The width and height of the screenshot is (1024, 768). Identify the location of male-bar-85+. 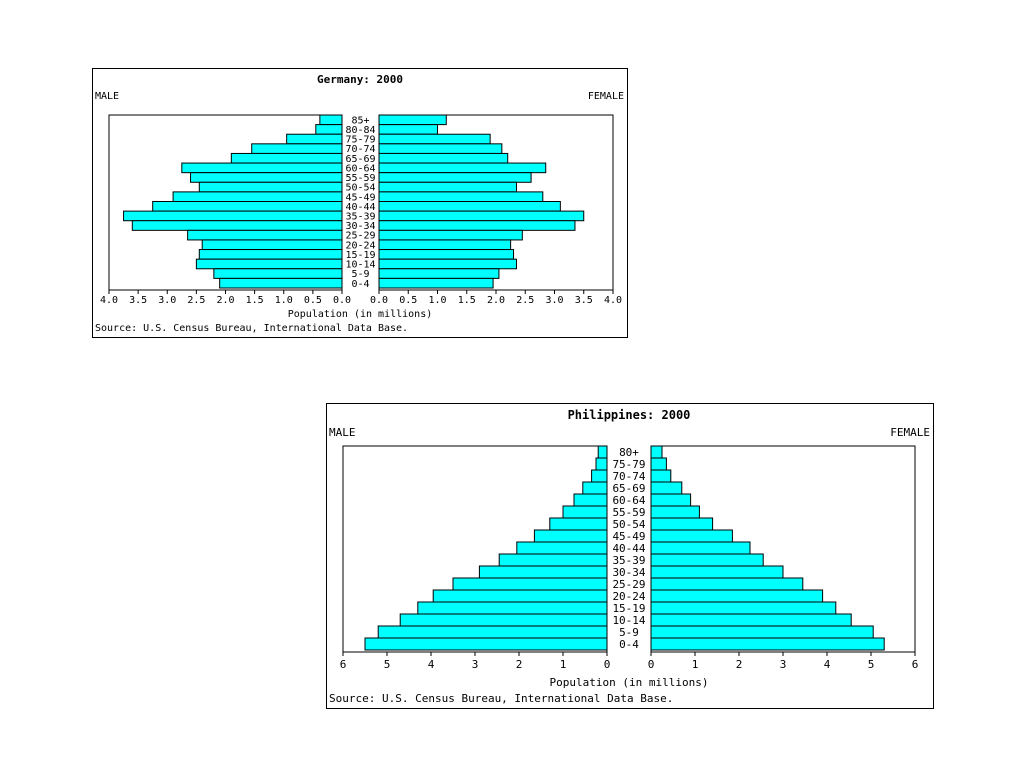
(331, 120).